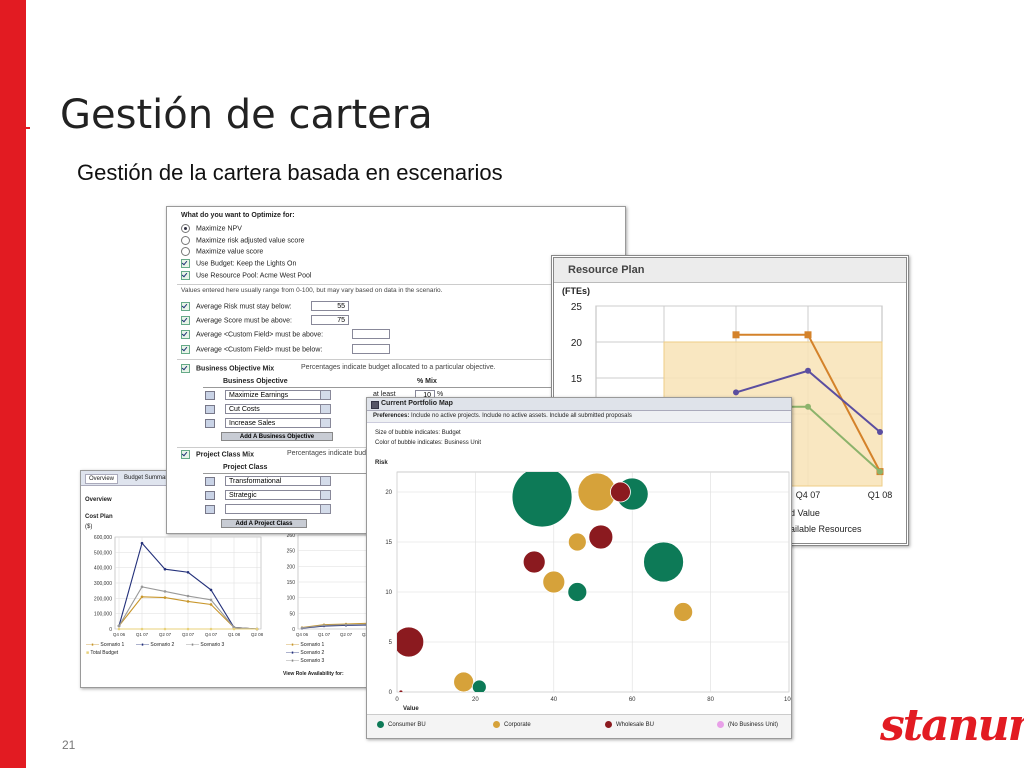 The width and height of the screenshot is (1024, 768). I want to click on currency-label: ($), so click(89, 527).